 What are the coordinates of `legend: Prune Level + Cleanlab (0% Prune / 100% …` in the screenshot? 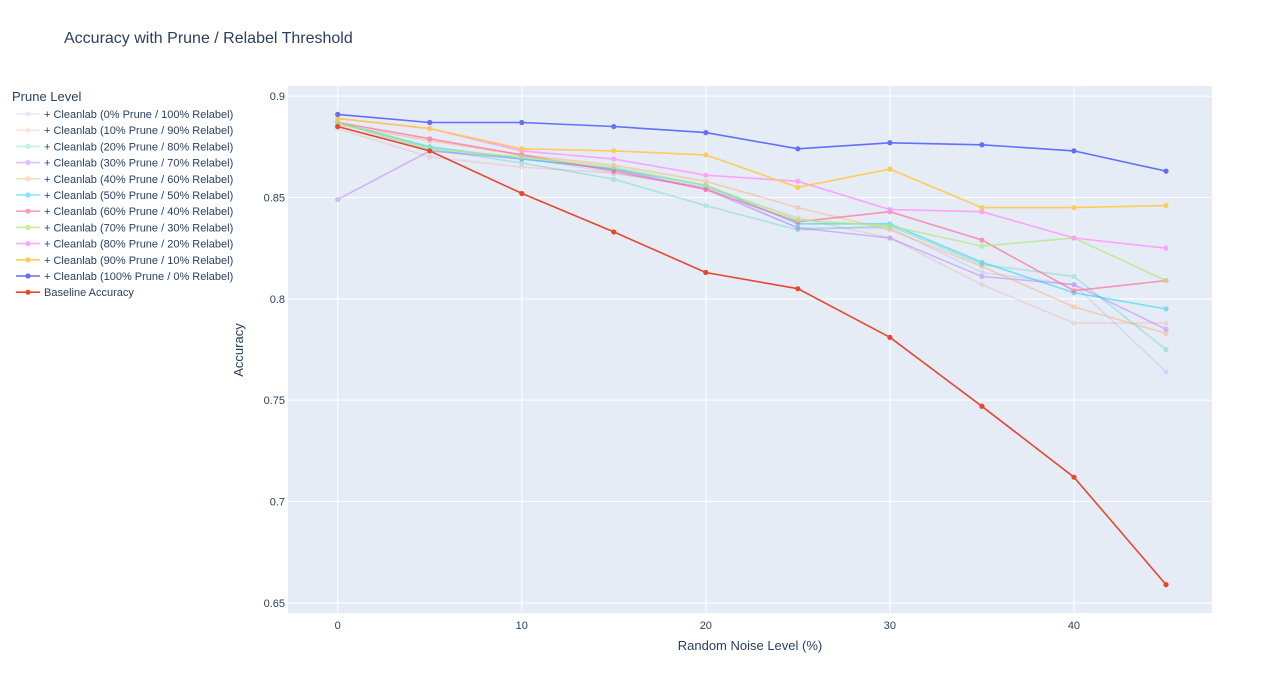 It's located at (122, 194).